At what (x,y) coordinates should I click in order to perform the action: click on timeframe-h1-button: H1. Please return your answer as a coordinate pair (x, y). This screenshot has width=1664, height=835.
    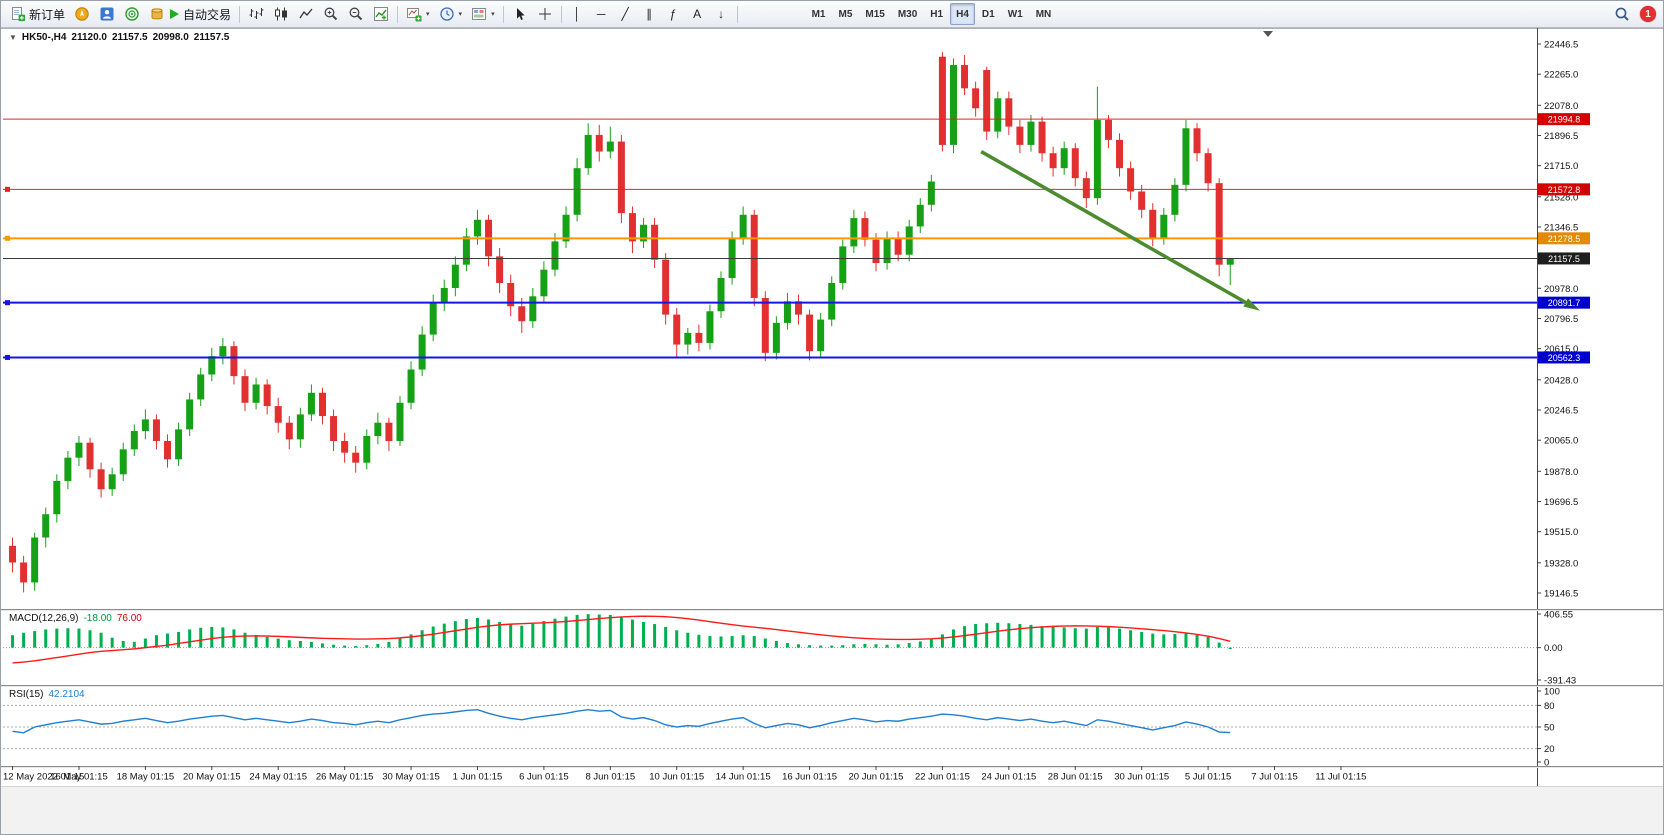
    Looking at the image, I should click on (937, 14).